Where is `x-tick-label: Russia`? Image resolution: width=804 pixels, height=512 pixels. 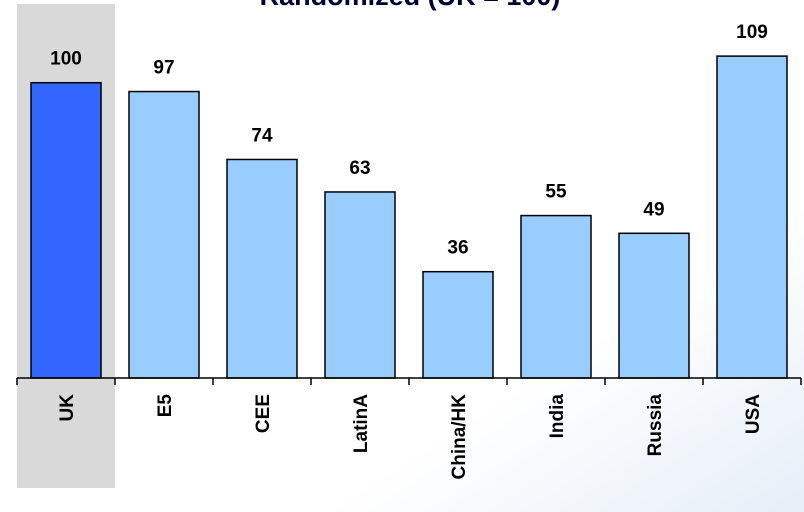 x-tick-label: Russia is located at coordinates (655, 425).